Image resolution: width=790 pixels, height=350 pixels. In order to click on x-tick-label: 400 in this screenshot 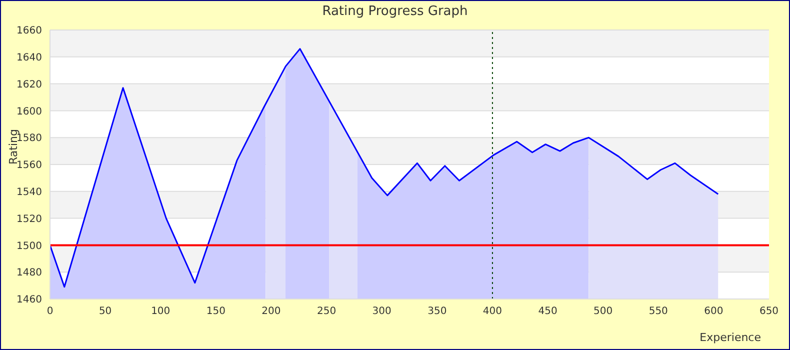, I will do `click(492, 312)`.